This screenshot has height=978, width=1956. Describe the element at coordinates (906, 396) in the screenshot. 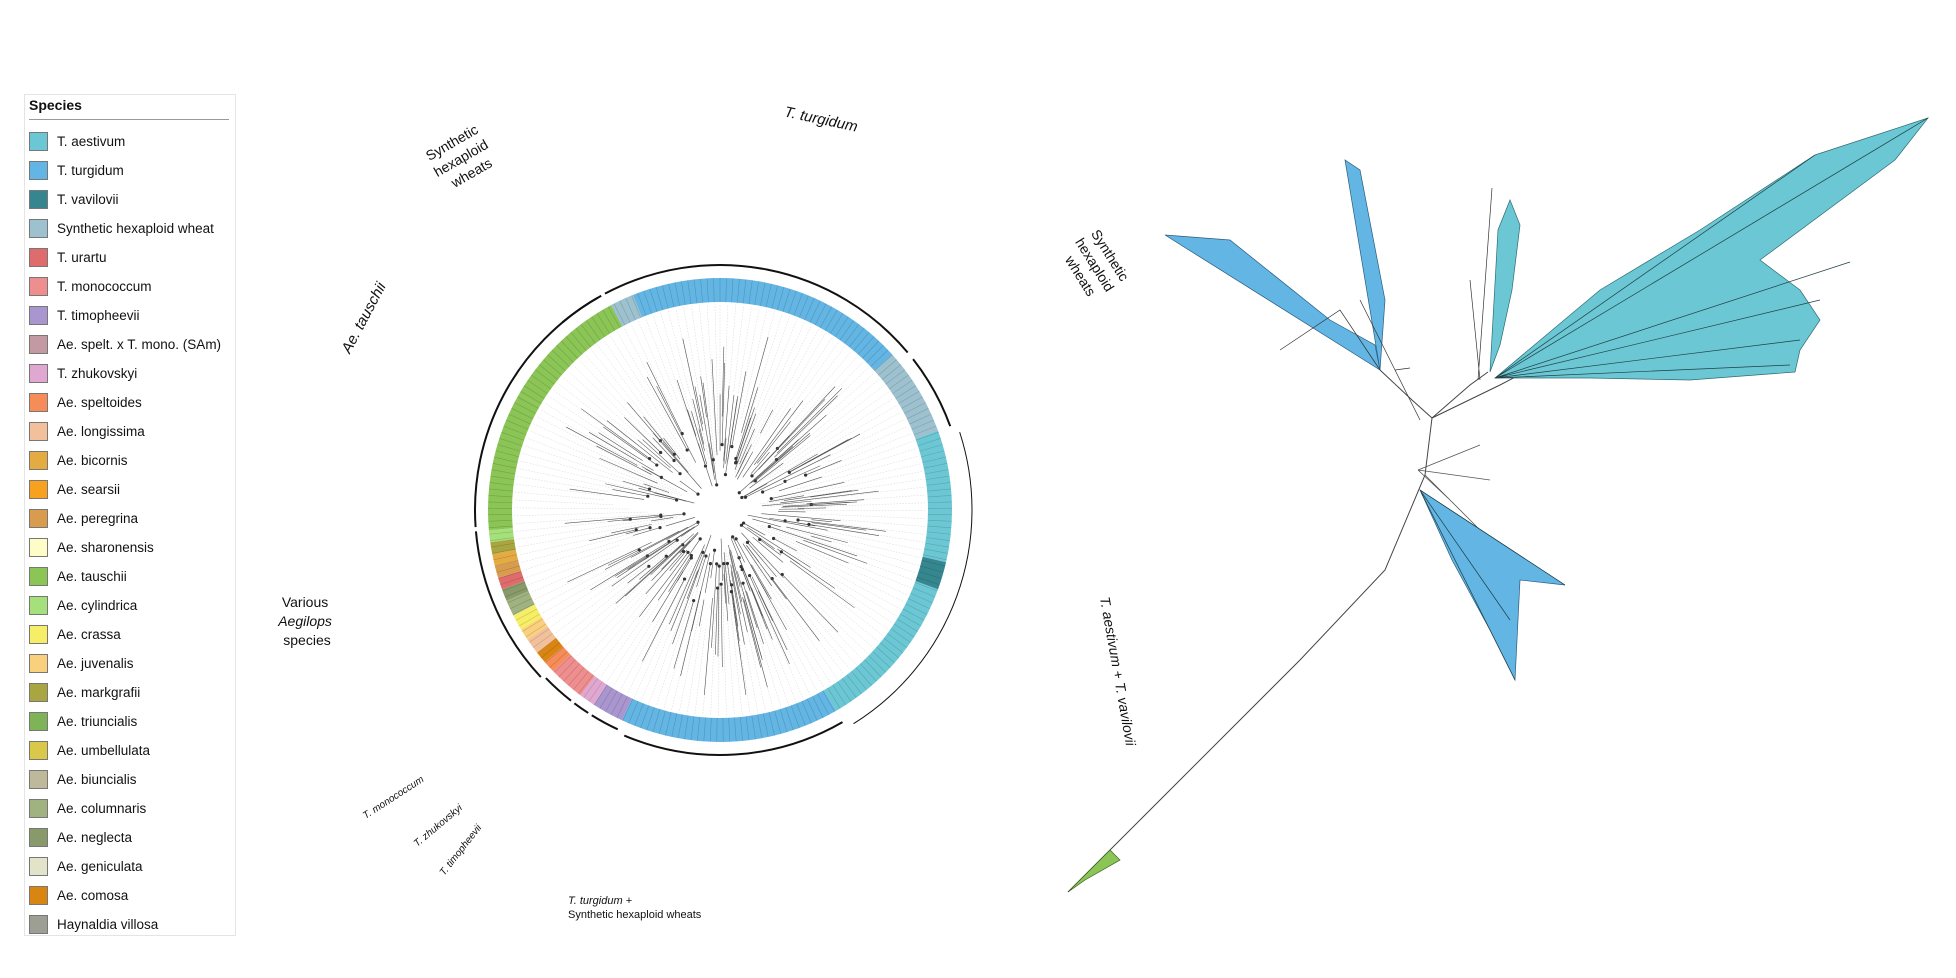

I see `ring-segment` at that location.